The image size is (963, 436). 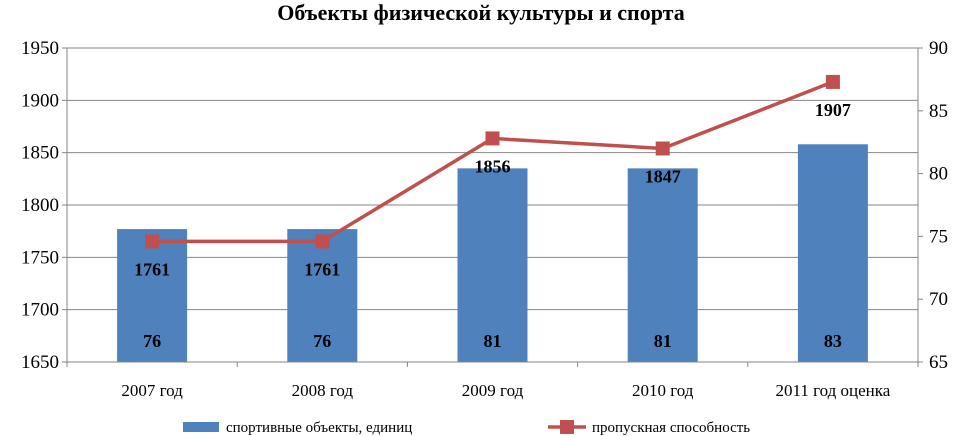 I want to click on line-data-label: 1847, so click(x=663, y=176).